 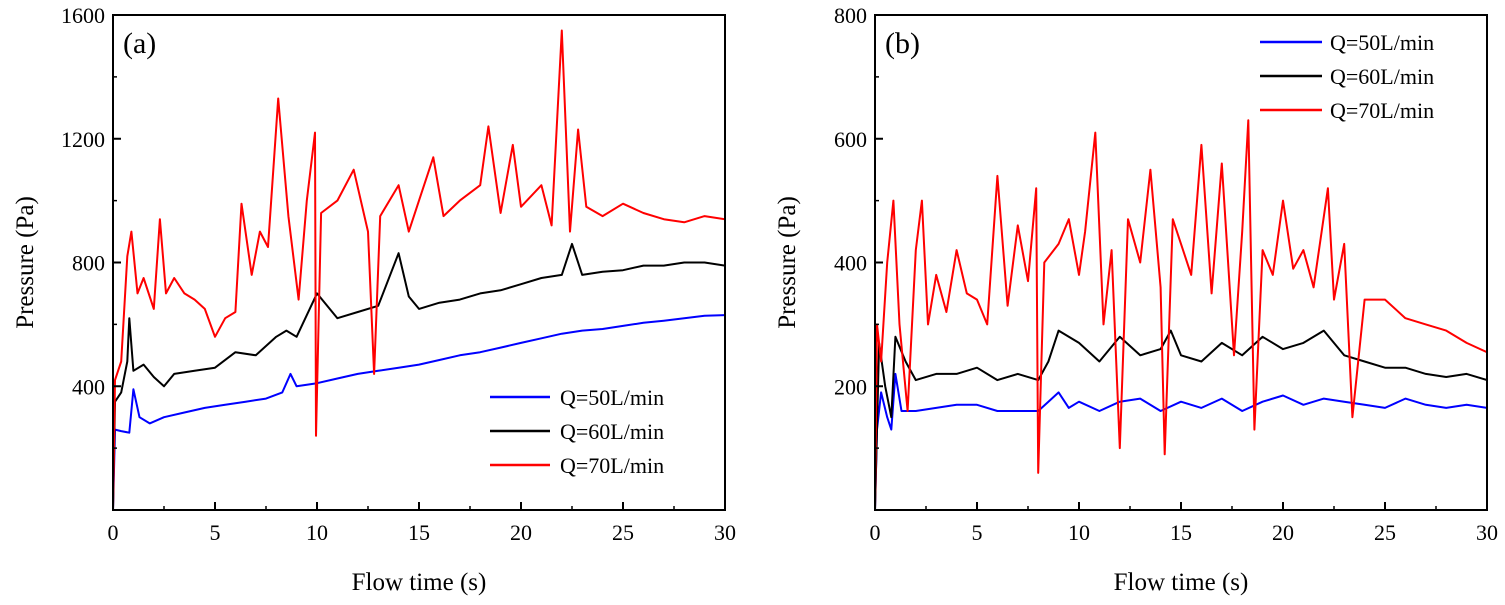 What do you see at coordinates (83, 15) in the screenshot?
I see `y-tick-label: 1600` at bounding box center [83, 15].